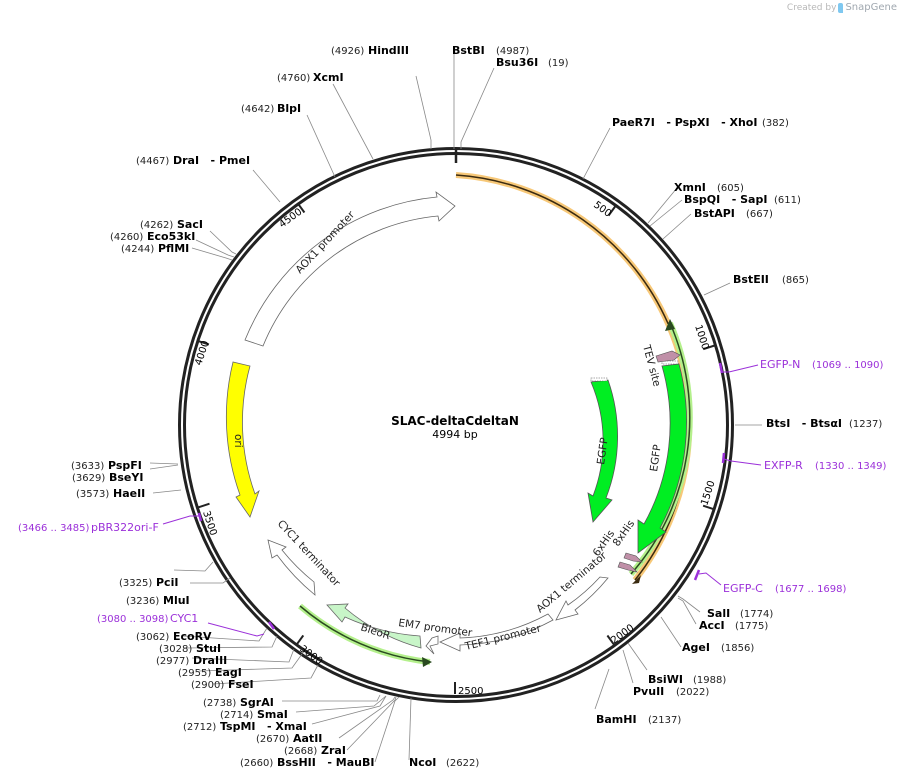 This screenshot has width=901, height=779. Describe the element at coordinates (709, 187) in the screenshot. I see `enzyme-xmni: XmnI (605)` at that location.